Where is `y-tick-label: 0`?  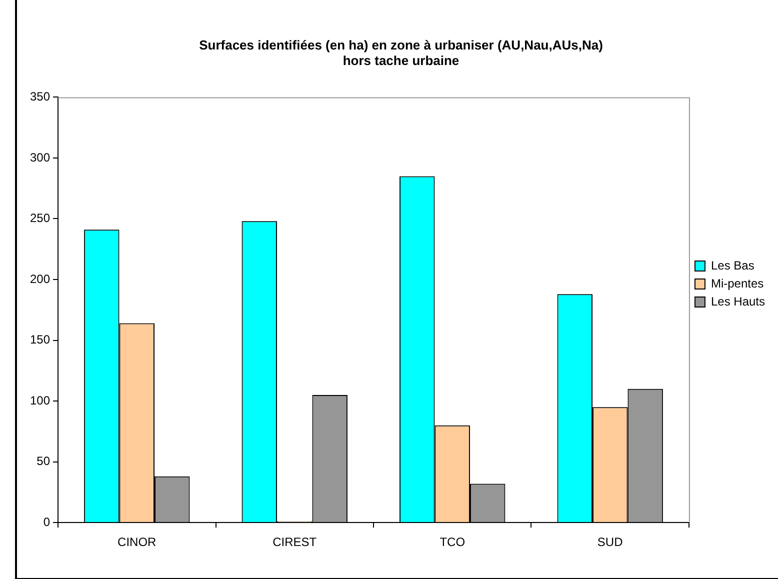 y-tick-label: 0 is located at coordinates (46, 521).